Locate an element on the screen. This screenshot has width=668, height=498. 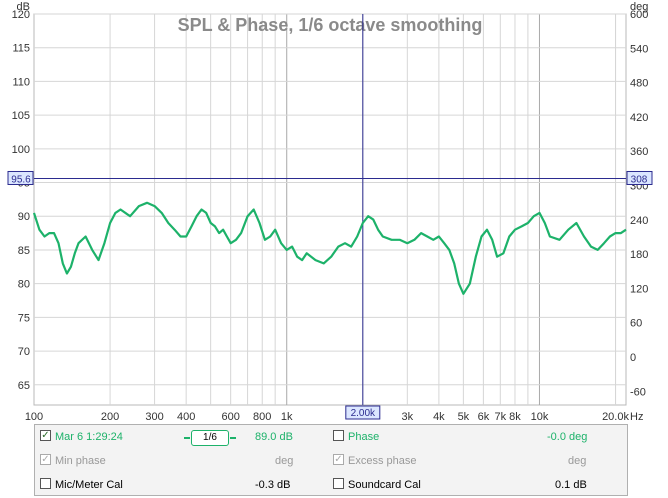
x-tick-label: 300 is located at coordinates (154, 417).